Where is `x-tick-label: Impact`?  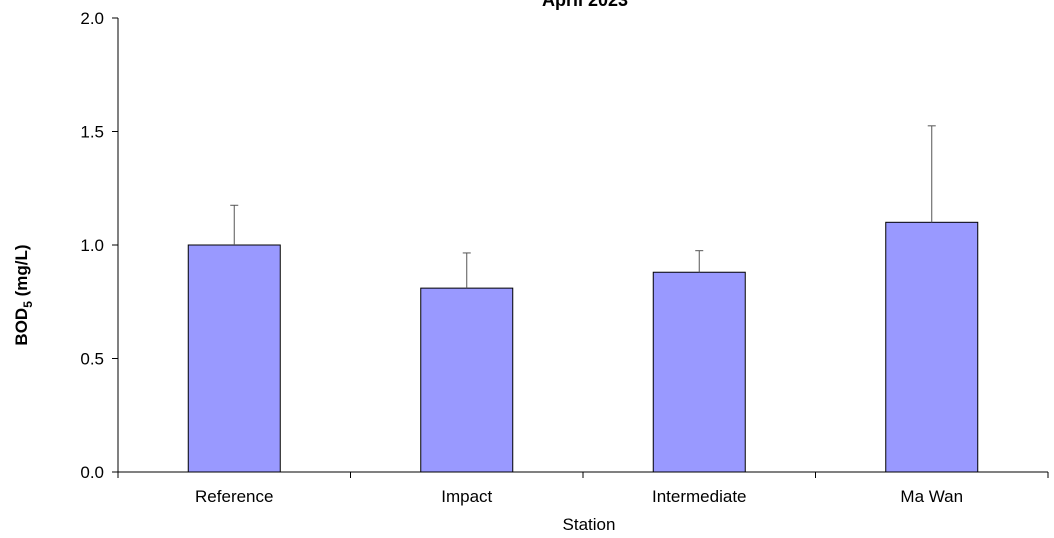 x-tick-label: Impact is located at coordinates (466, 496).